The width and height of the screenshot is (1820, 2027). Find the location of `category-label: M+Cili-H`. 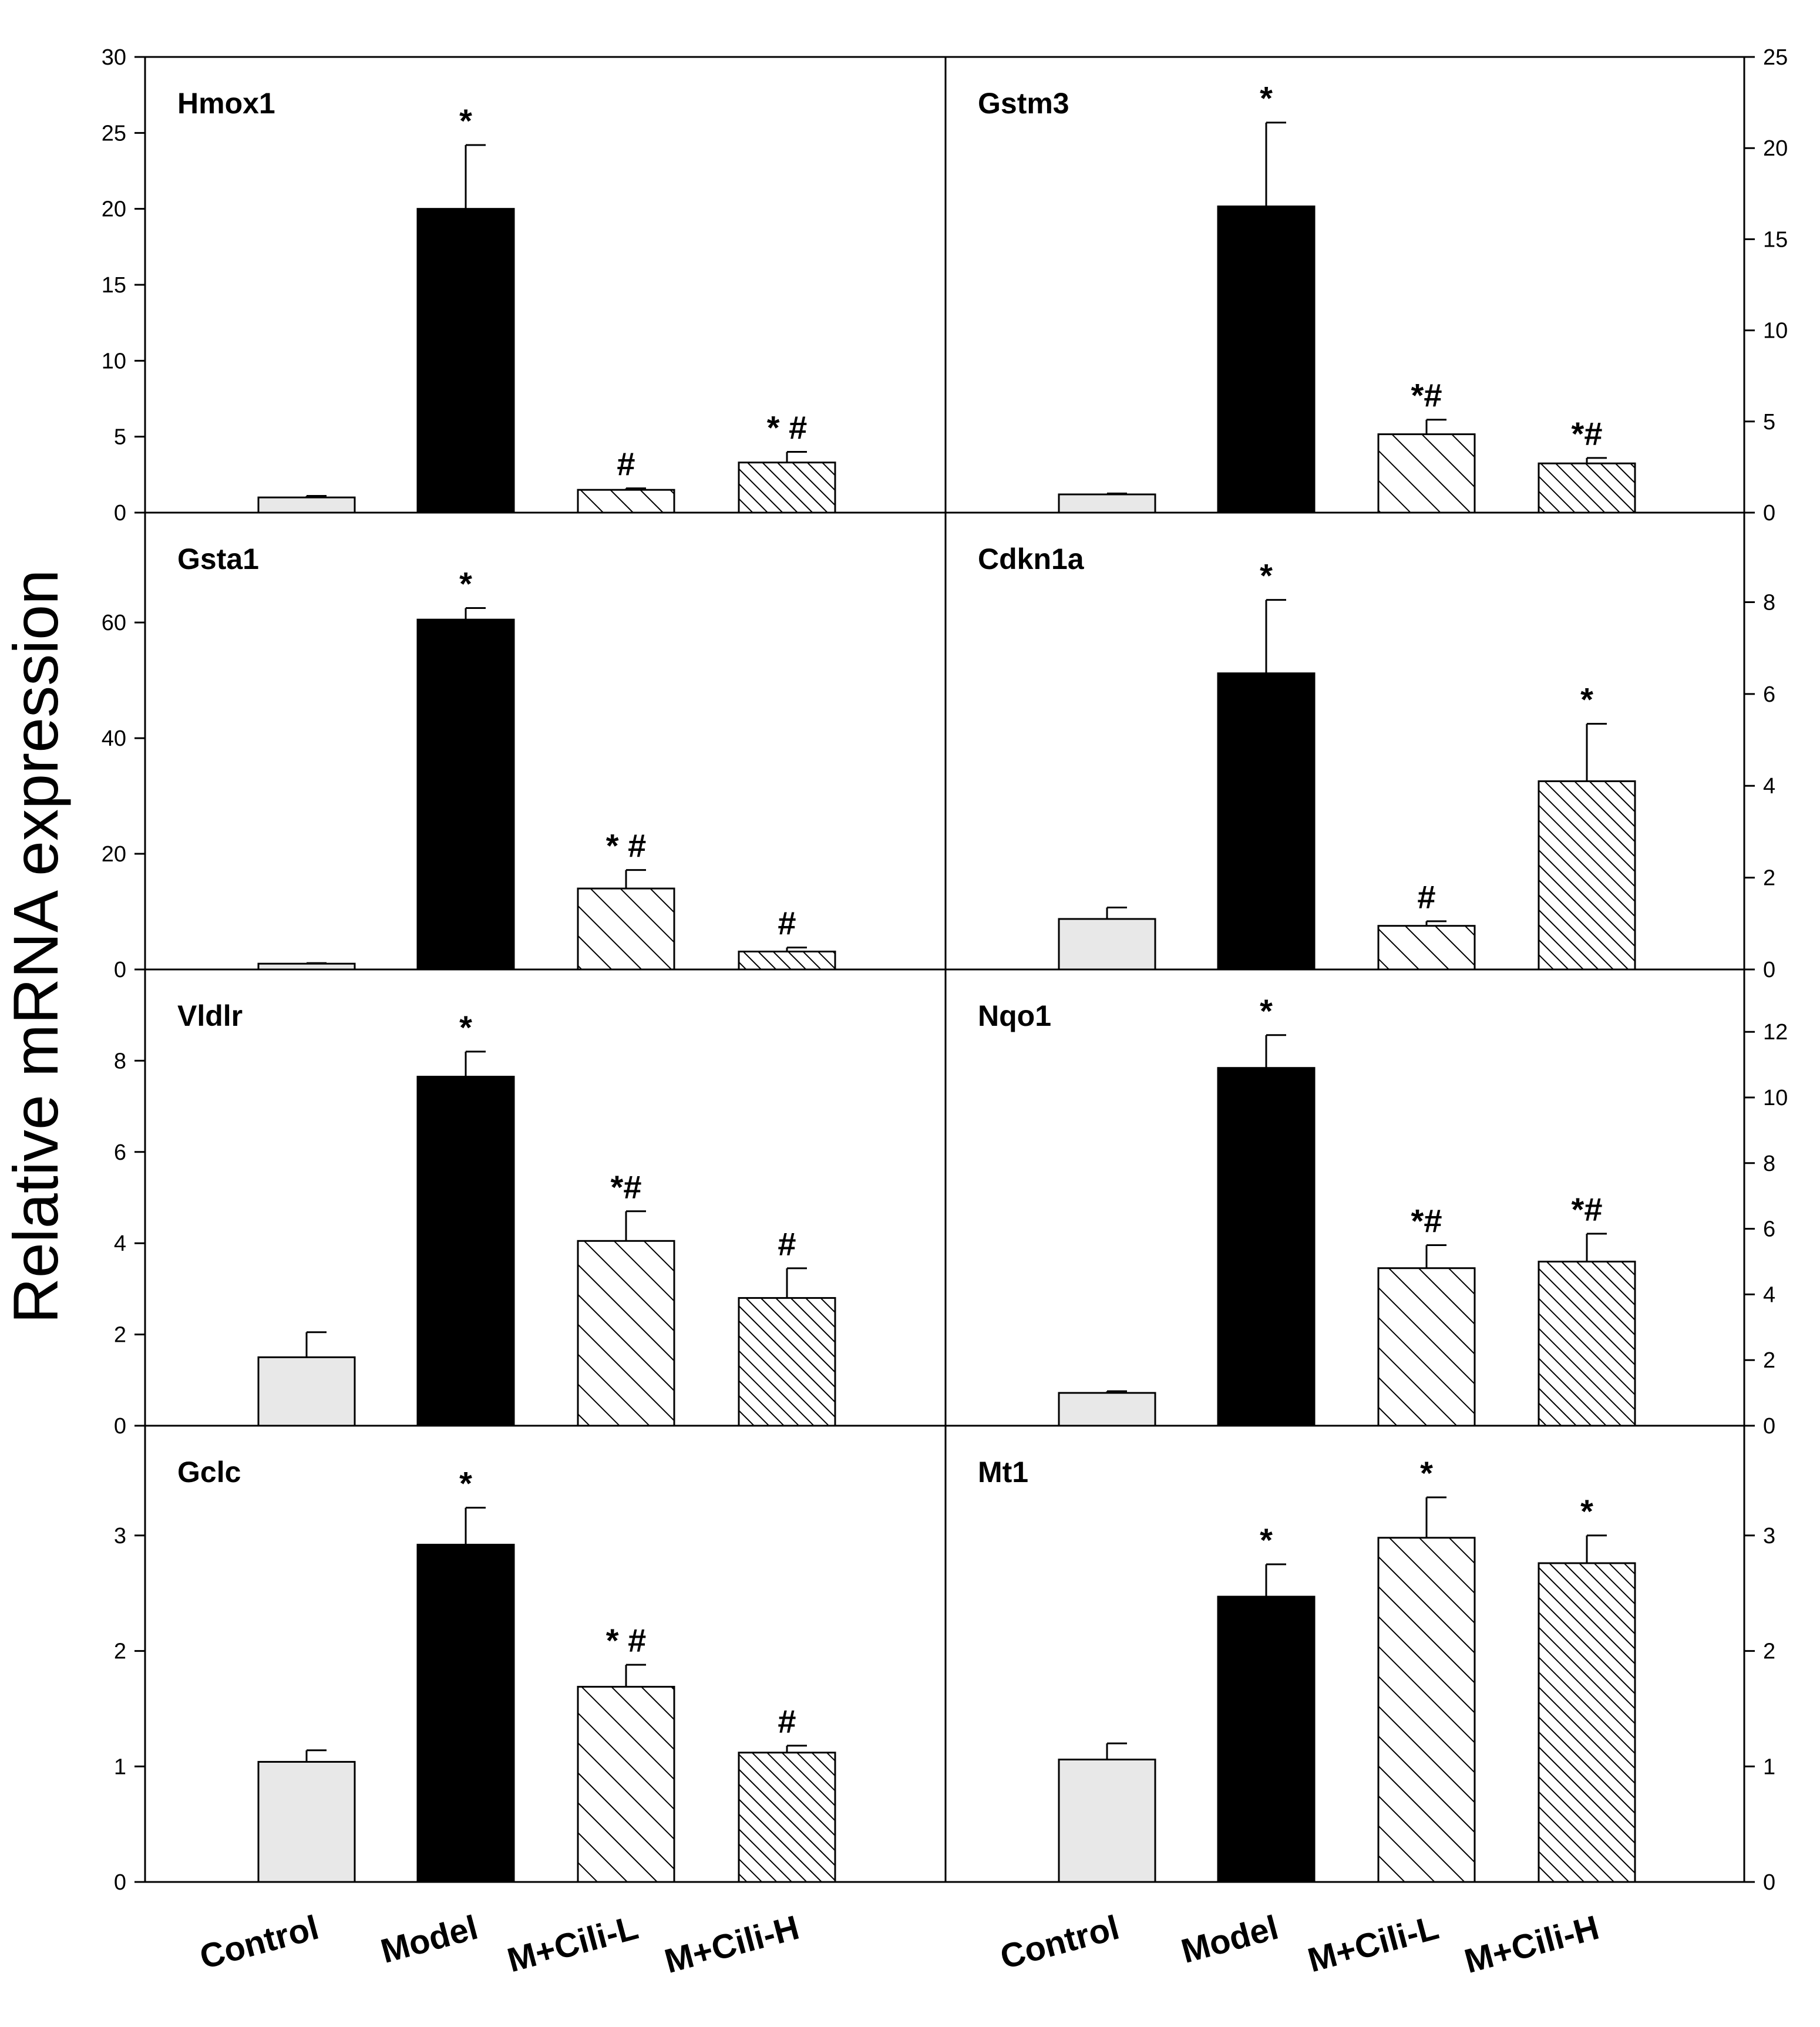

category-label: M+Cili-H is located at coordinates (1532, 1944).